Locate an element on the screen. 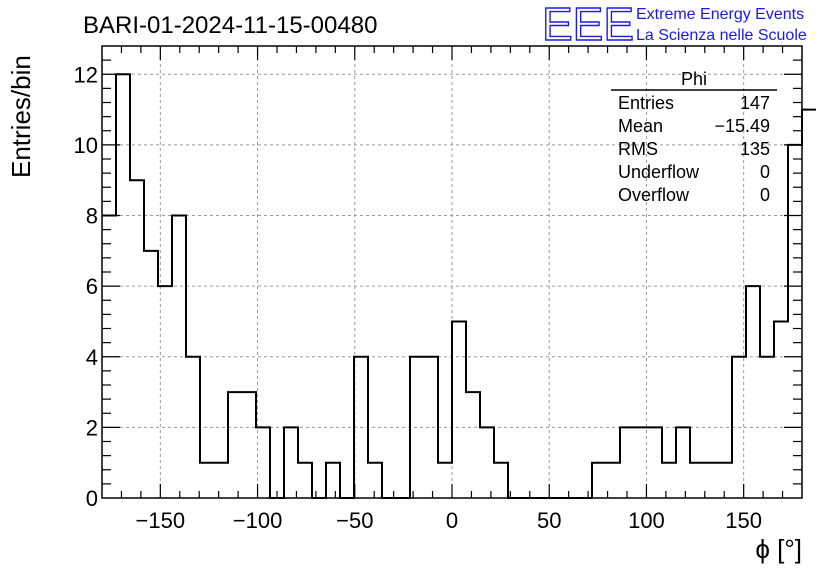 The image size is (836, 572). x-tick-label: 50 is located at coordinates (549, 520).